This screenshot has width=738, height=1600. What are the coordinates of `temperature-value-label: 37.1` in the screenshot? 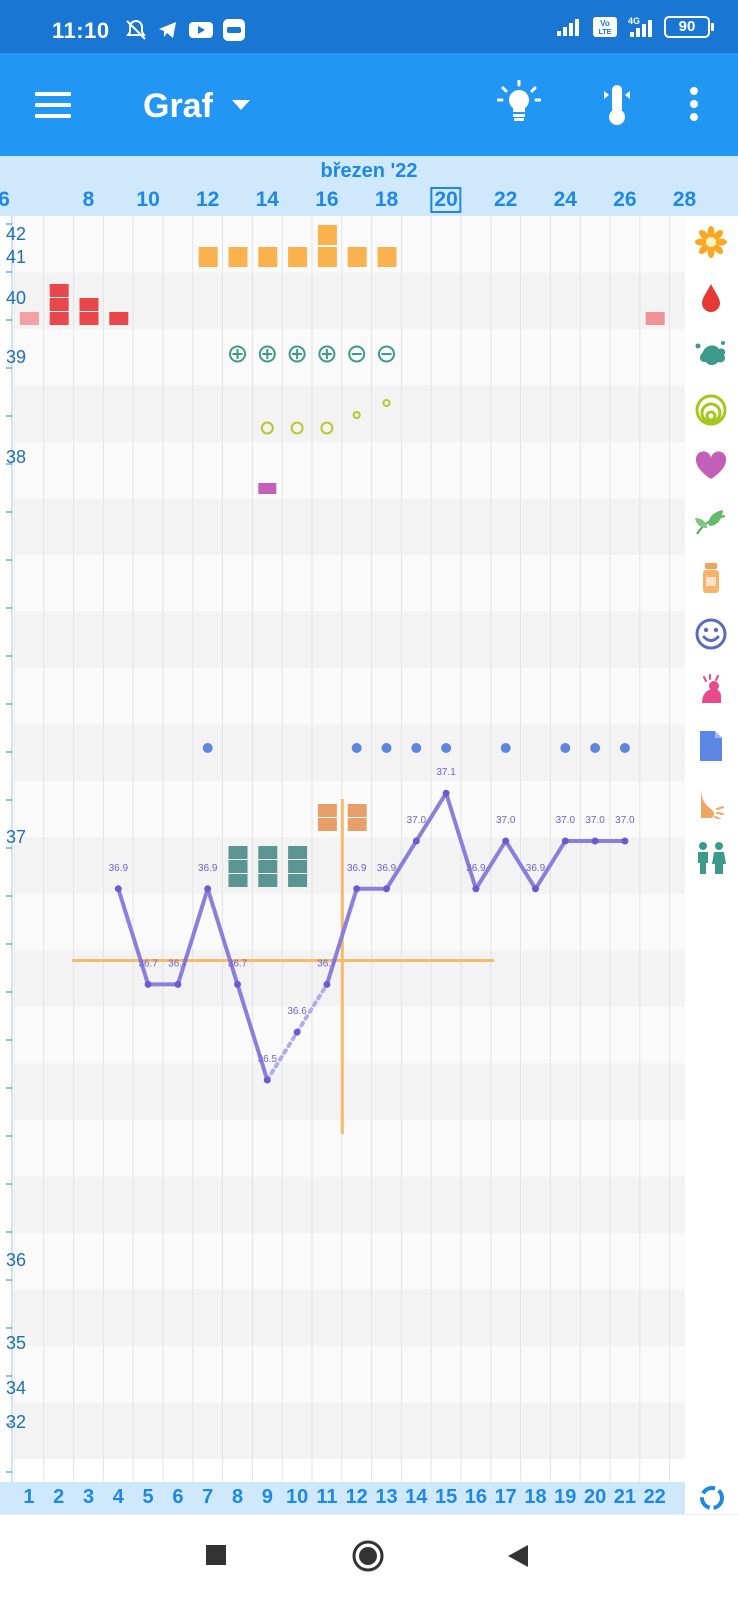 It's located at (446, 772).